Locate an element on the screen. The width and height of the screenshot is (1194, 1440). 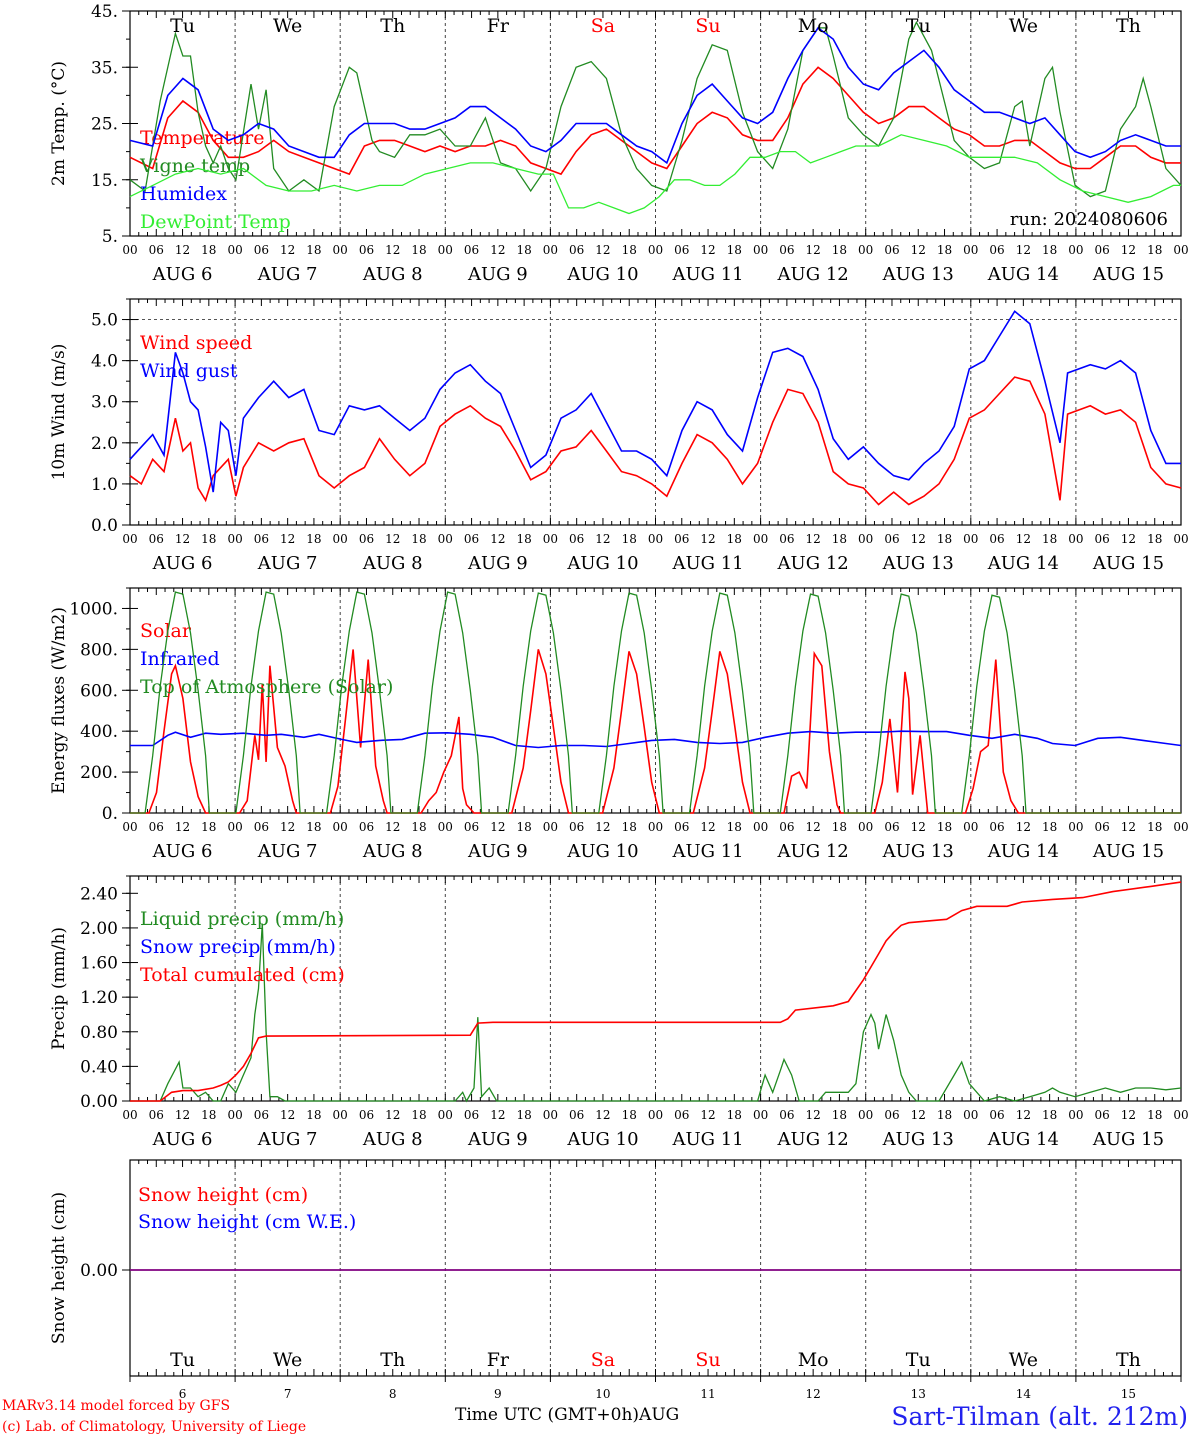
energy-date-label: AUG 8 is located at coordinates (392, 851).